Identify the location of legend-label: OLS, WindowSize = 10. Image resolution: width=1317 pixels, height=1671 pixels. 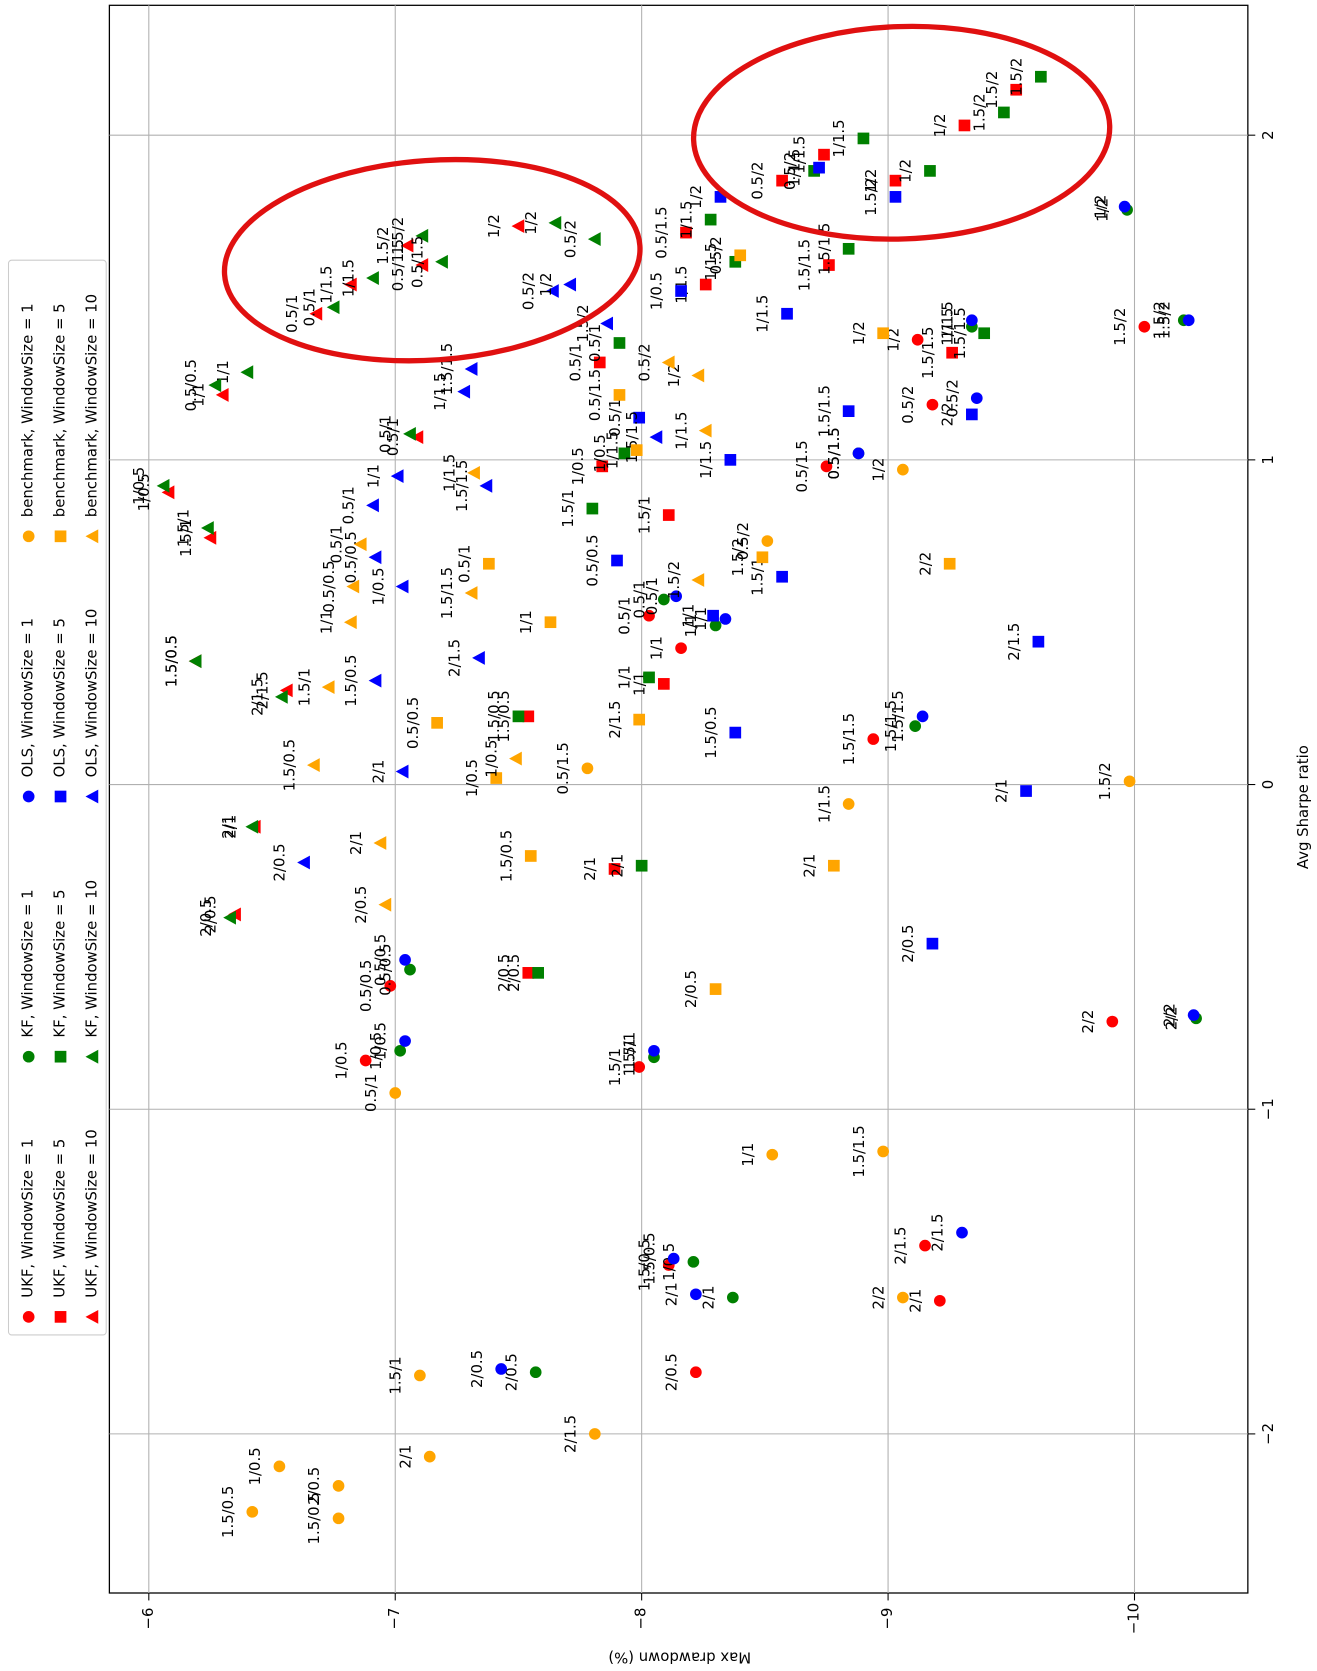
(91, 693).